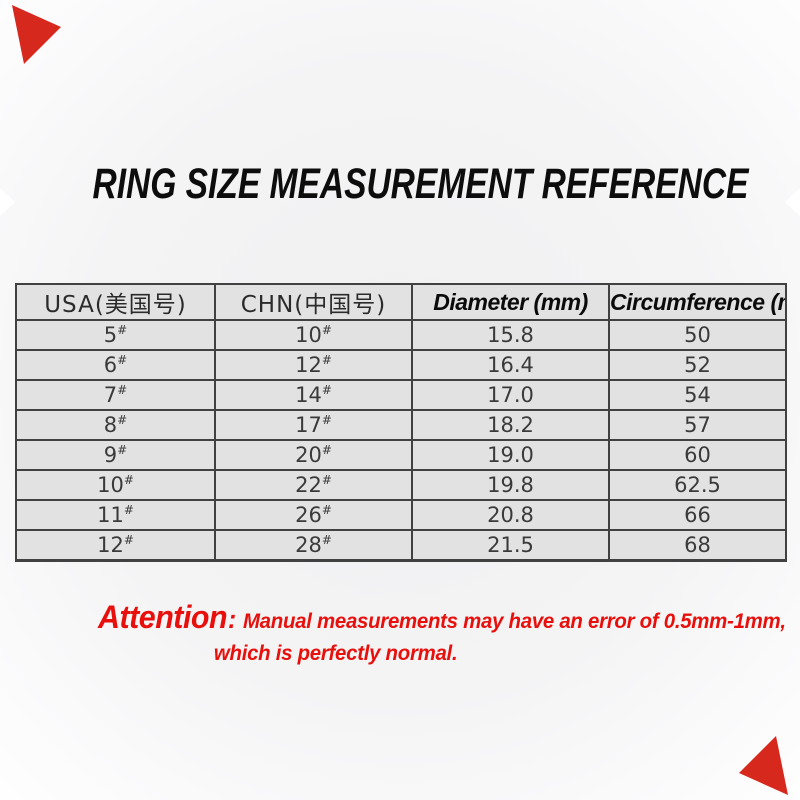  What do you see at coordinates (697, 425) in the screenshot?
I see `cell-circumference: 57` at bounding box center [697, 425].